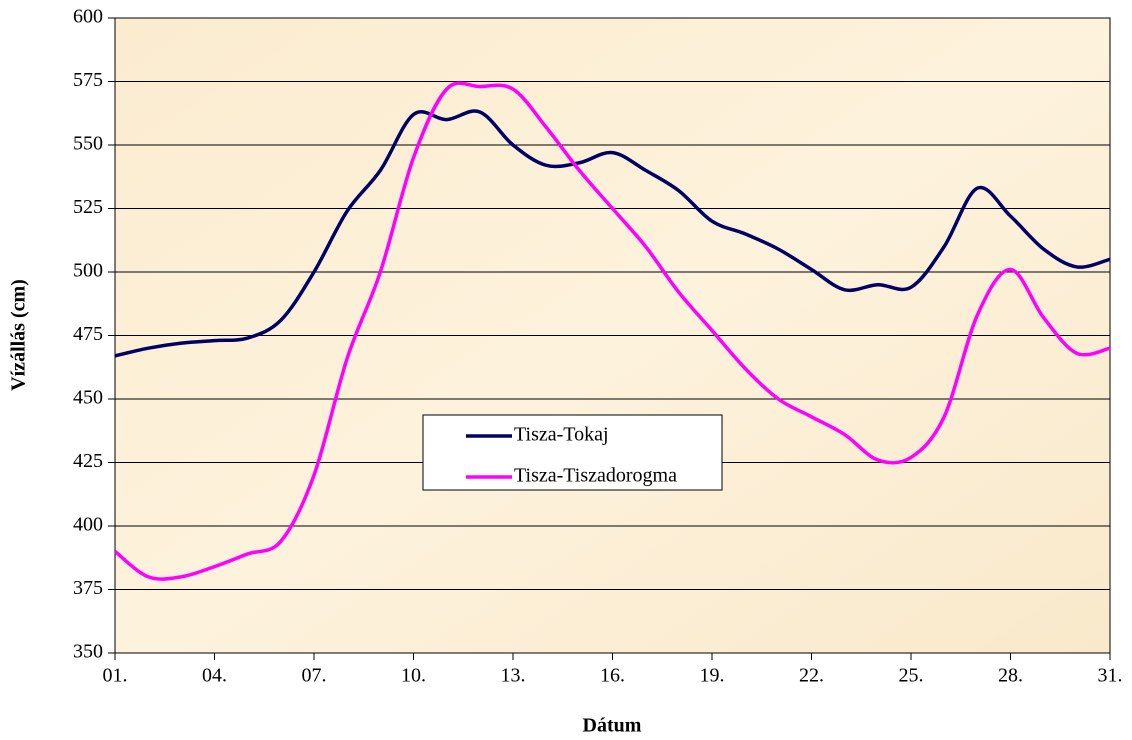 The image size is (1132, 740). Describe the element at coordinates (115, 676) in the screenshot. I see `x-tick-label: 01.` at that location.